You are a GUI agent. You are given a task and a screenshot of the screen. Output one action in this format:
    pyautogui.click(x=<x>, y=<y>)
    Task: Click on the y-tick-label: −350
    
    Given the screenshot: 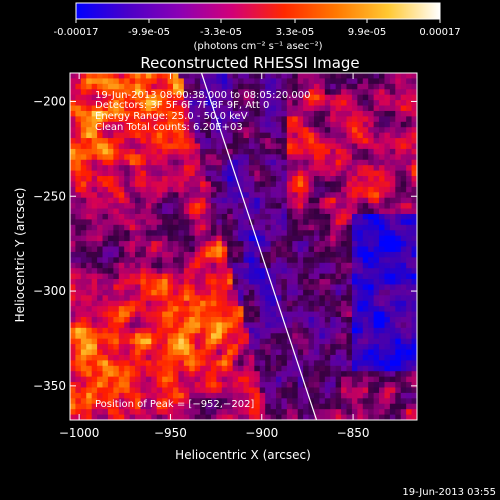 What is the action you would take?
    pyautogui.click(x=49, y=386)
    